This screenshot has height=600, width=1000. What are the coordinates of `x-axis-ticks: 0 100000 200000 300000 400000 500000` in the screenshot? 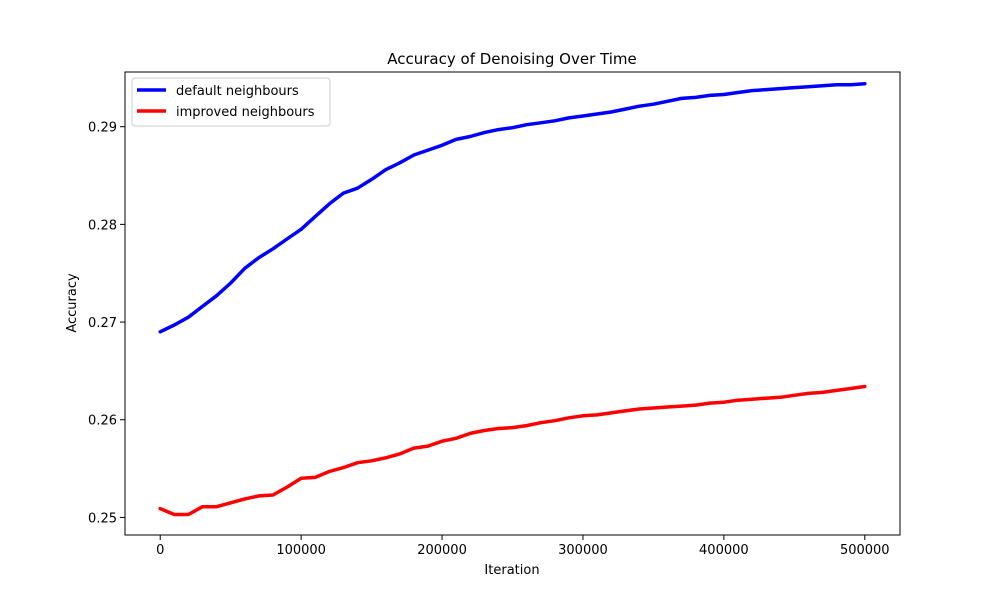 It's located at (523, 546).